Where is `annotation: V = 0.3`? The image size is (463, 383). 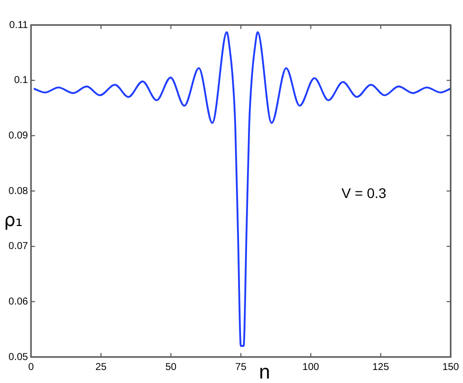
annotation: V = 0.3 is located at coordinates (364, 193).